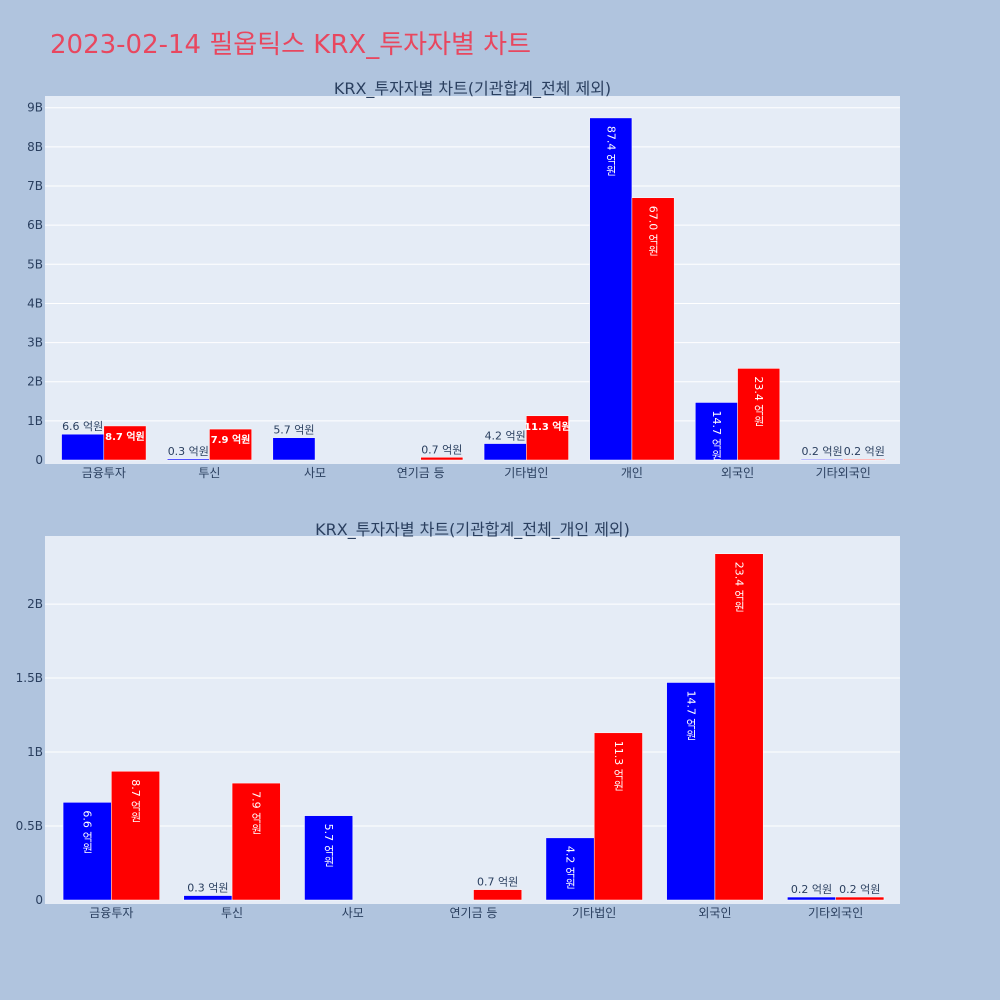 This screenshot has width=1000, height=1000. Describe the element at coordinates (35, 343) in the screenshot. I see `y-tick-label: 3B` at that location.